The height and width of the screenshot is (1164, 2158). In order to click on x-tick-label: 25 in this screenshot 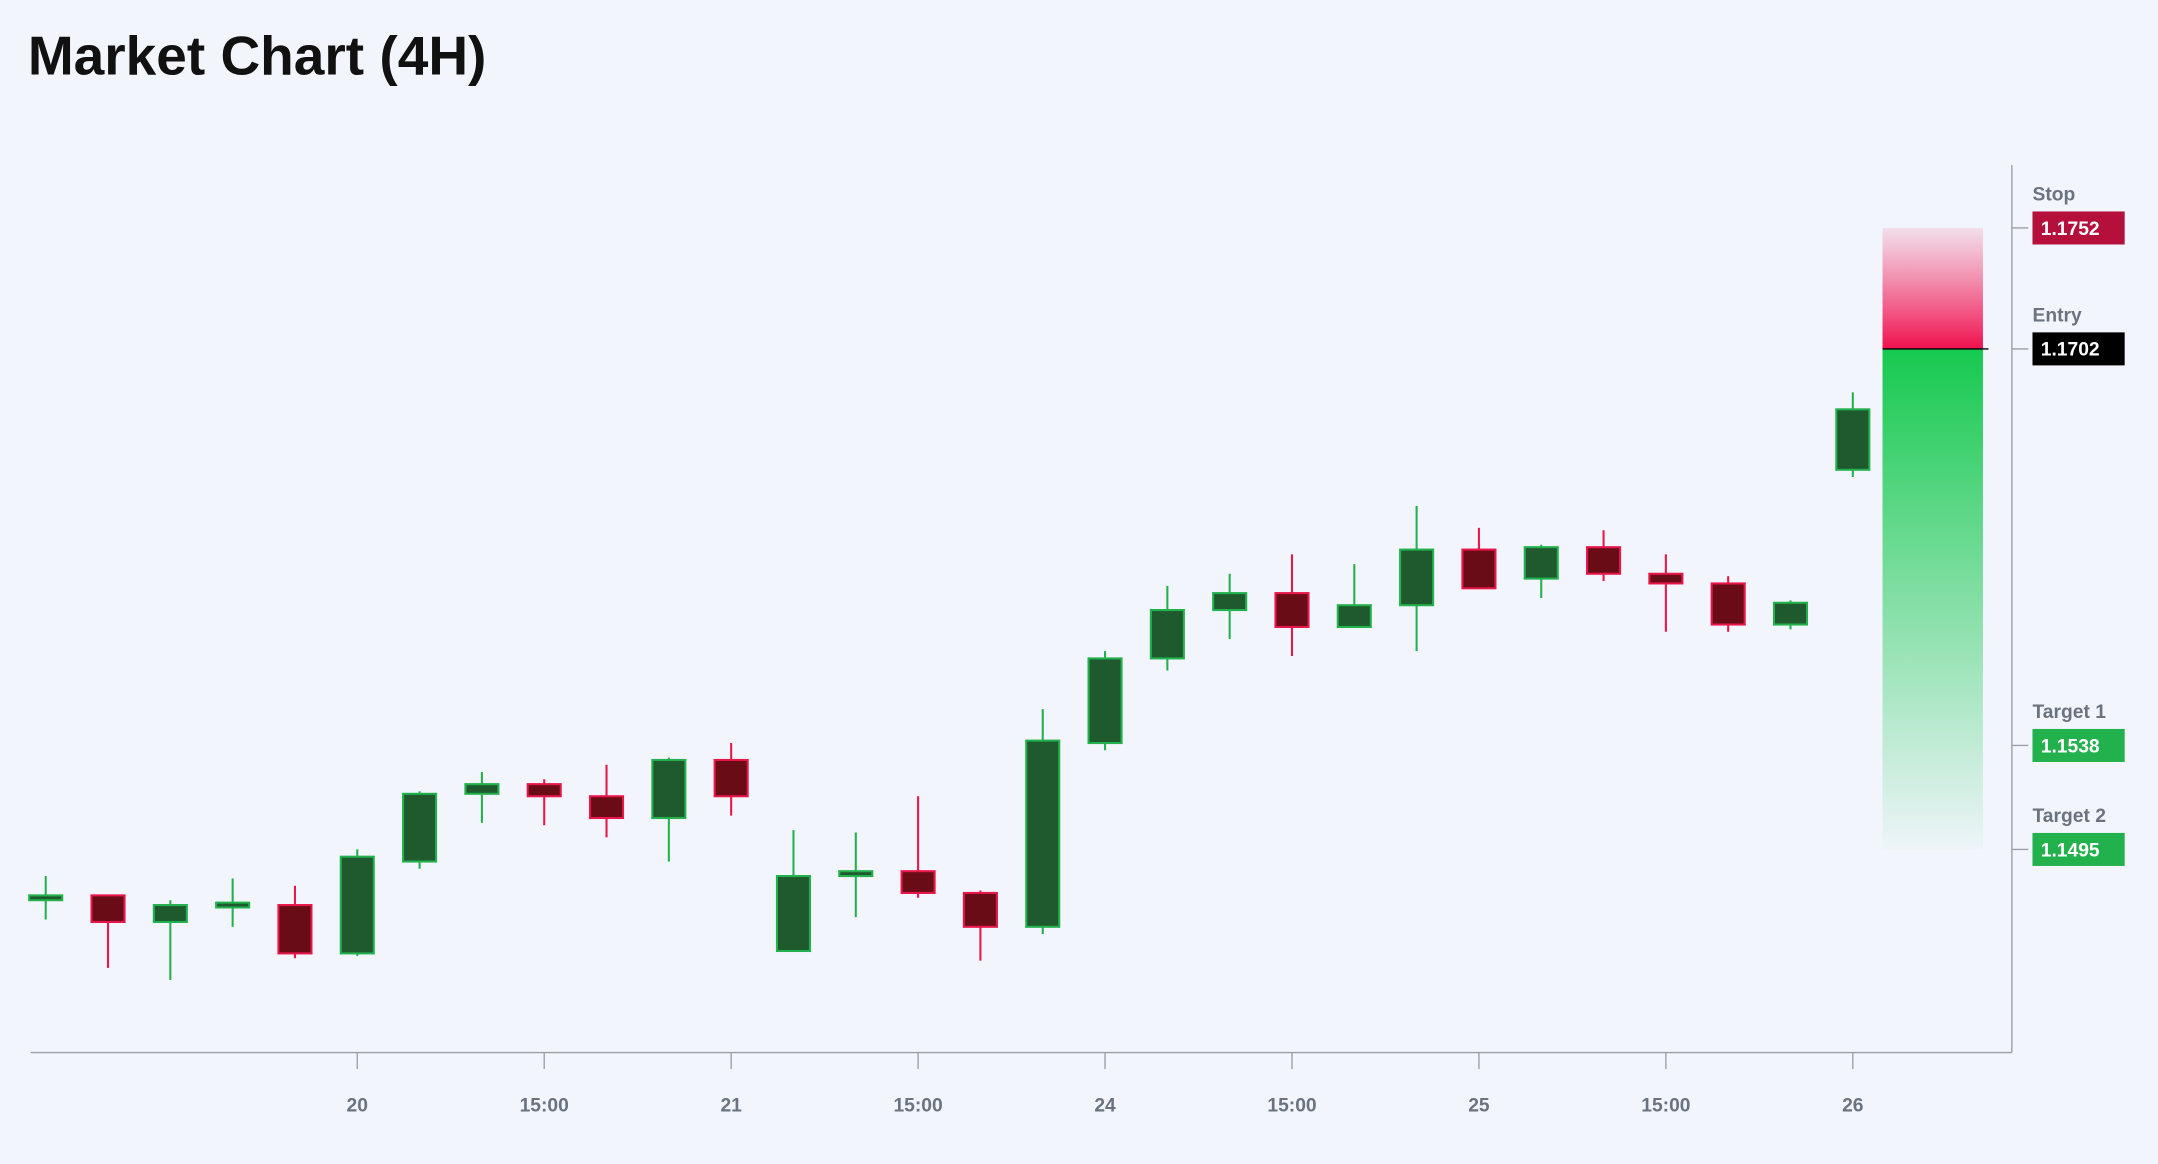, I will do `click(1479, 1106)`.